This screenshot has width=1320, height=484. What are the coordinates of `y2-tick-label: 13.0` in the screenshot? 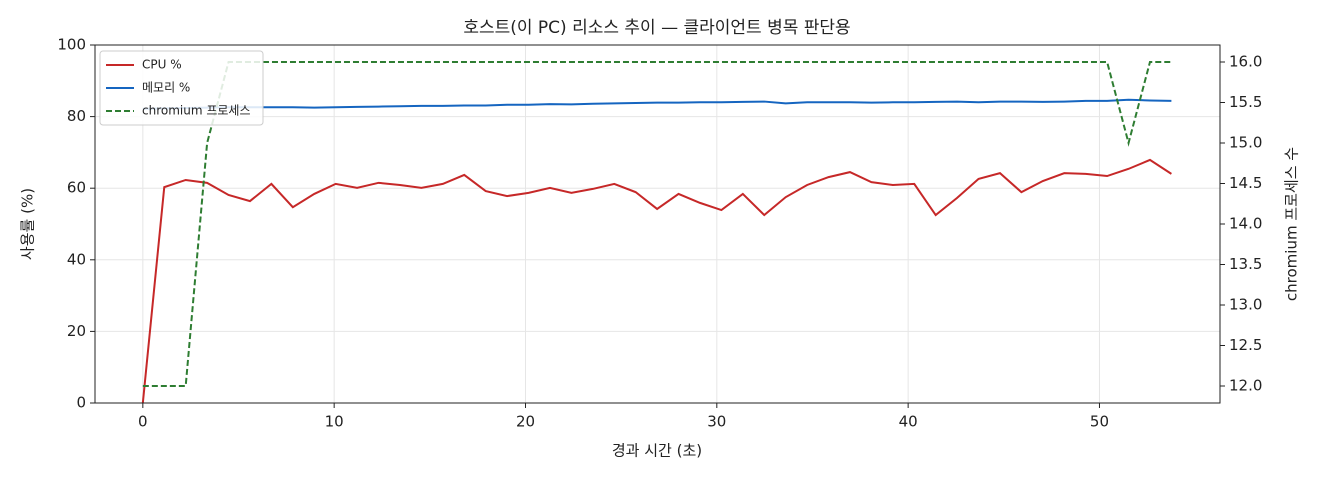 It's located at (1245, 304).